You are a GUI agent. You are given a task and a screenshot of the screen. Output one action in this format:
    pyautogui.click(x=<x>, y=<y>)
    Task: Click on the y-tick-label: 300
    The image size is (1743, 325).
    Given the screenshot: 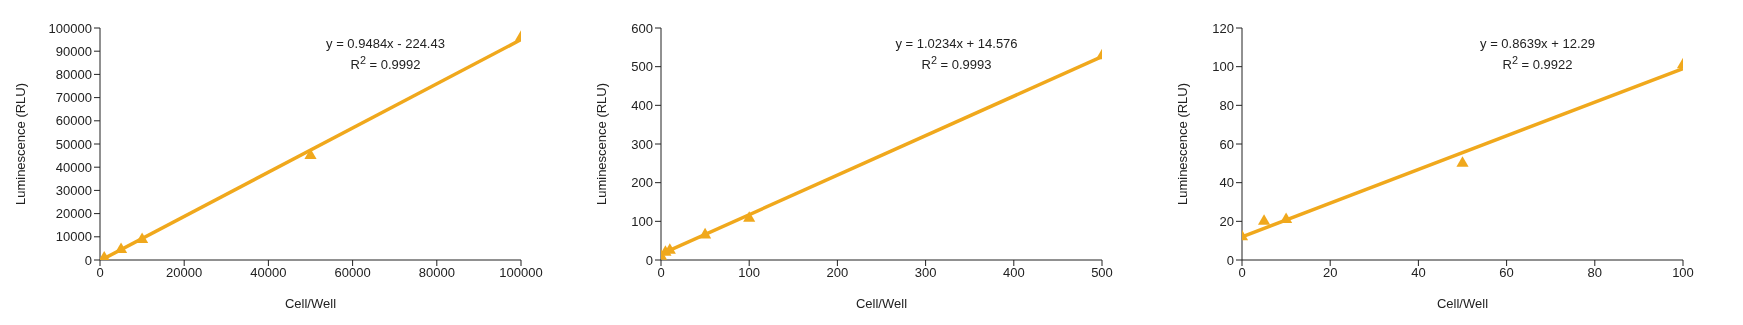 What is the action you would take?
    pyautogui.click(x=642, y=144)
    